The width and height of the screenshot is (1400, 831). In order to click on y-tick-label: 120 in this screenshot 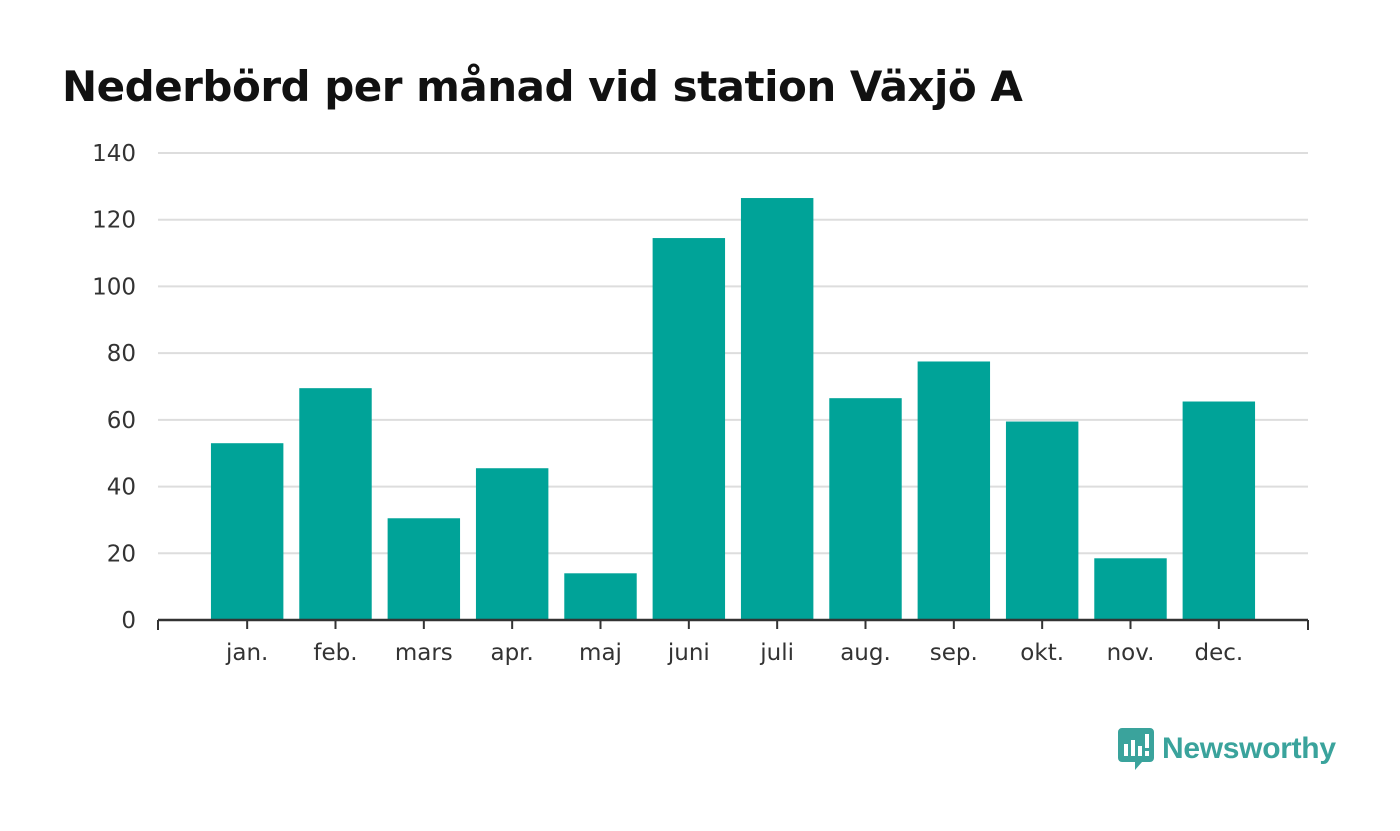, I will do `click(114, 221)`.